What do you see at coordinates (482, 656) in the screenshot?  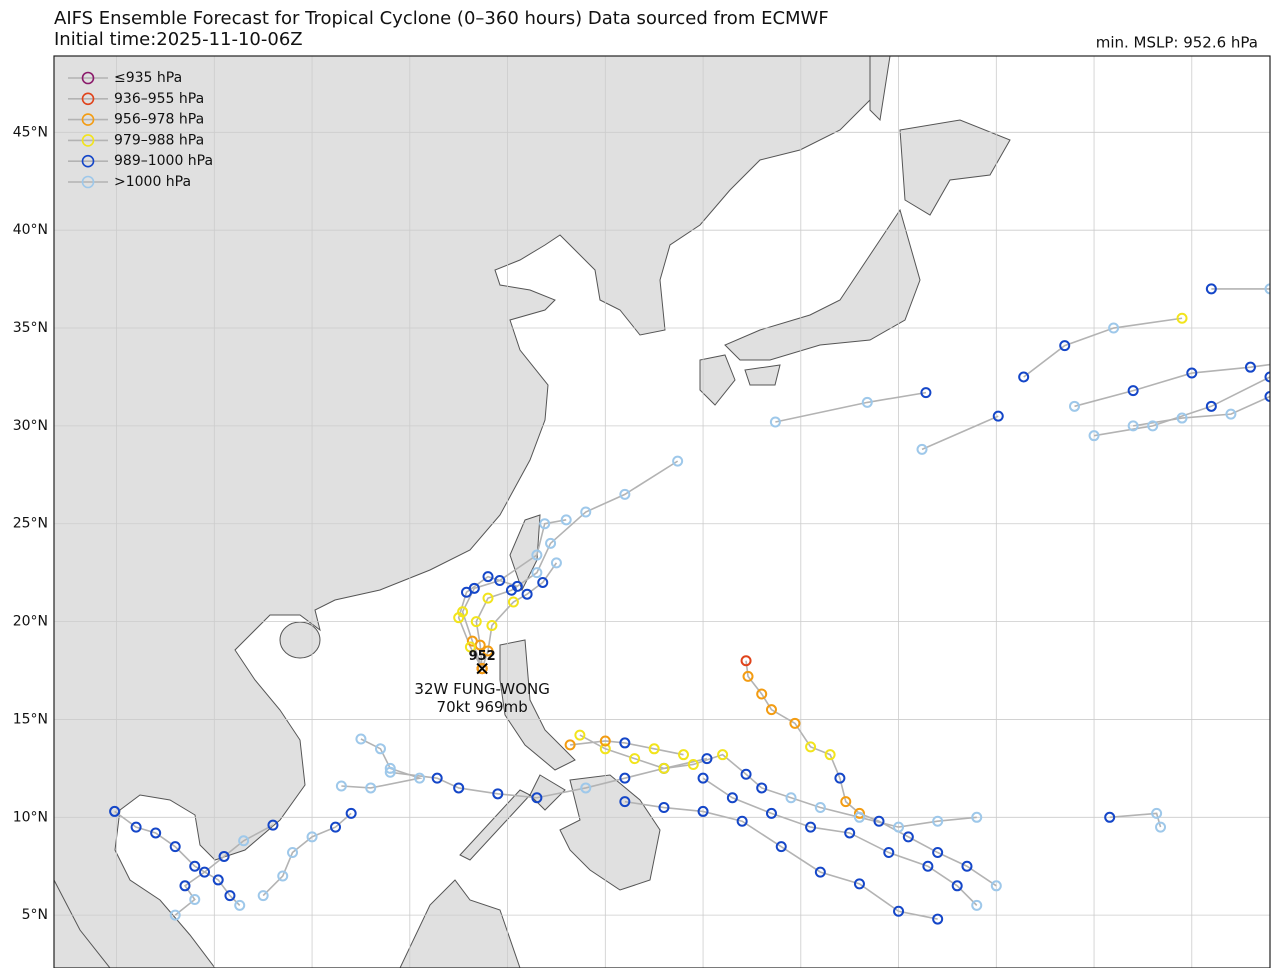 I see `storm-min-label: 952` at bounding box center [482, 656].